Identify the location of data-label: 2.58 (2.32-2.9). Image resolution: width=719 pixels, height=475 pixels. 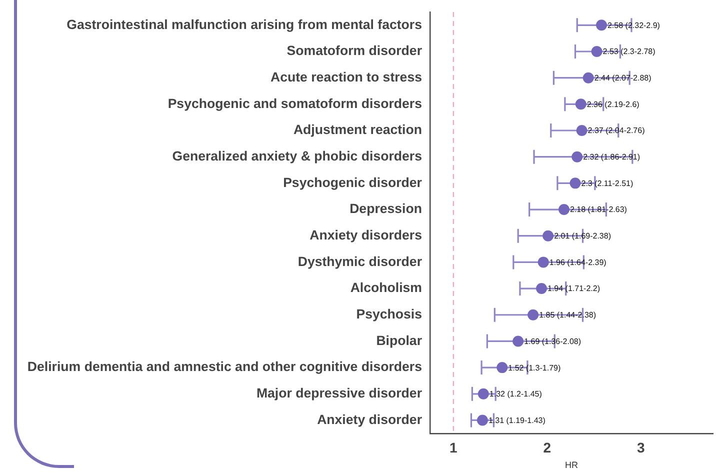
(633, 25).